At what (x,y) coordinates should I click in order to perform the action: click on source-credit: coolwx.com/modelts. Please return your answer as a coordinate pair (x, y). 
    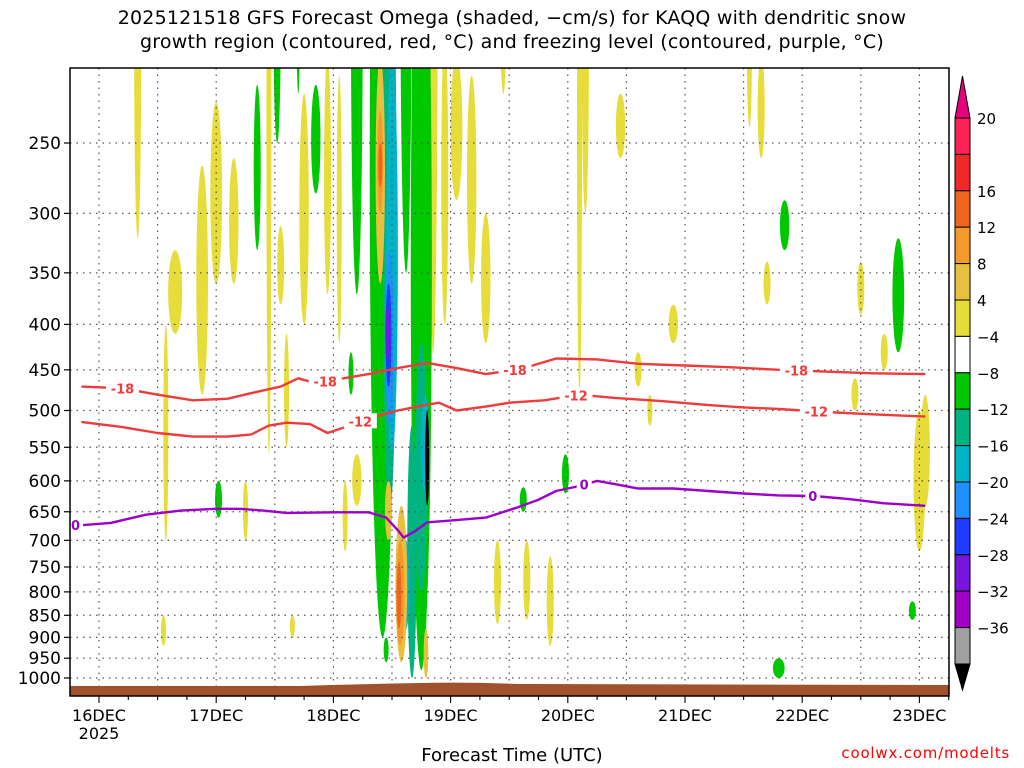
    Looking at the image, I should click on (925, 753).